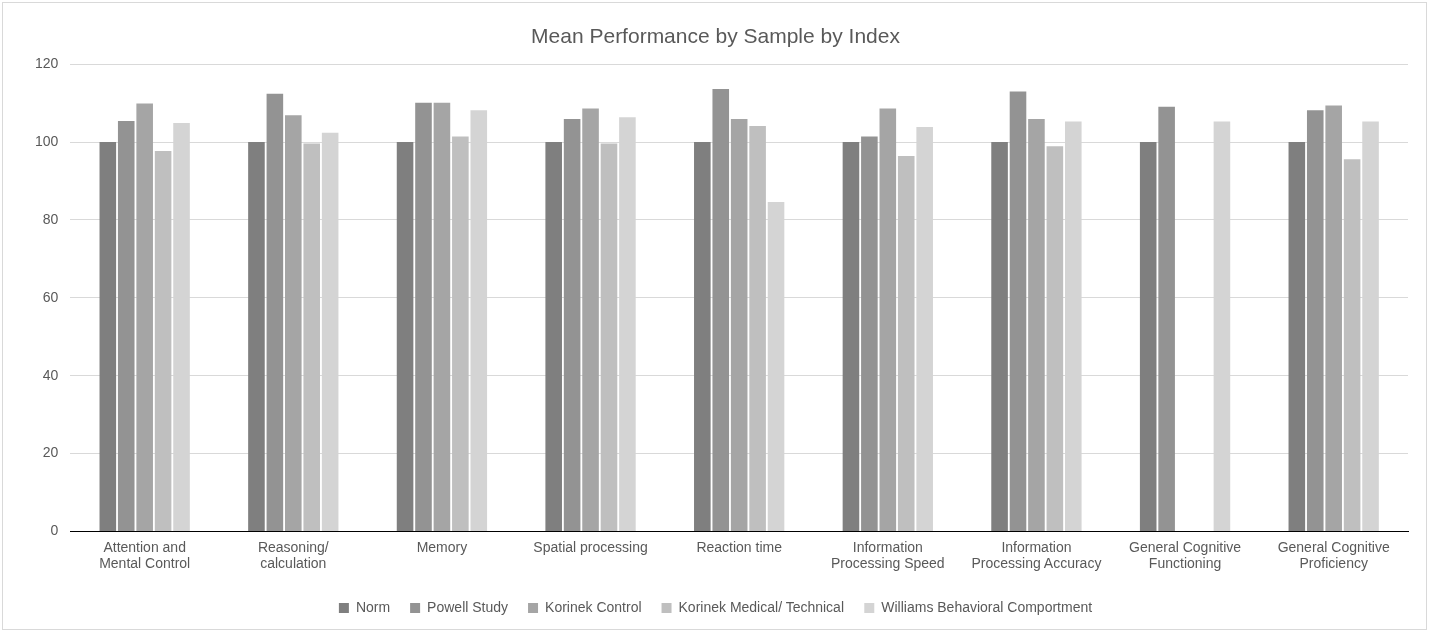 The width and height of the screenshot is (1429, 632). Describe the element at coordinates (761, 606) in the screenshot. I see `legend-label: Korinek Medical/ Technical` at that location.